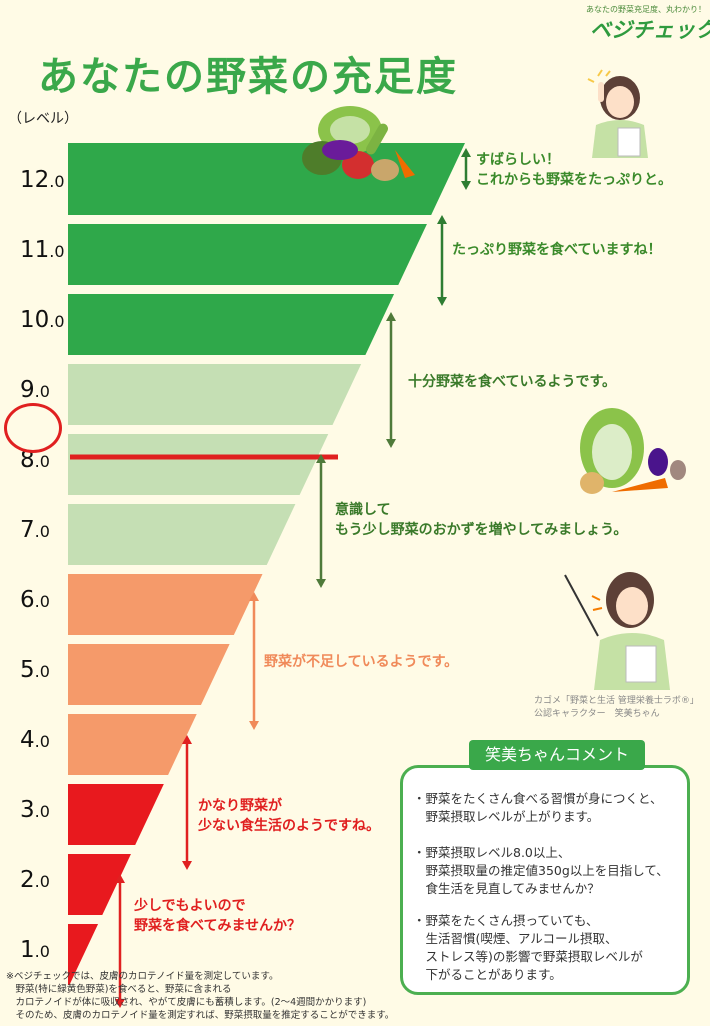  Describe the element at coordinates (574, 180) in the screenshot. I see `message-line: これからも野菜をたっぷりと。` at that location.